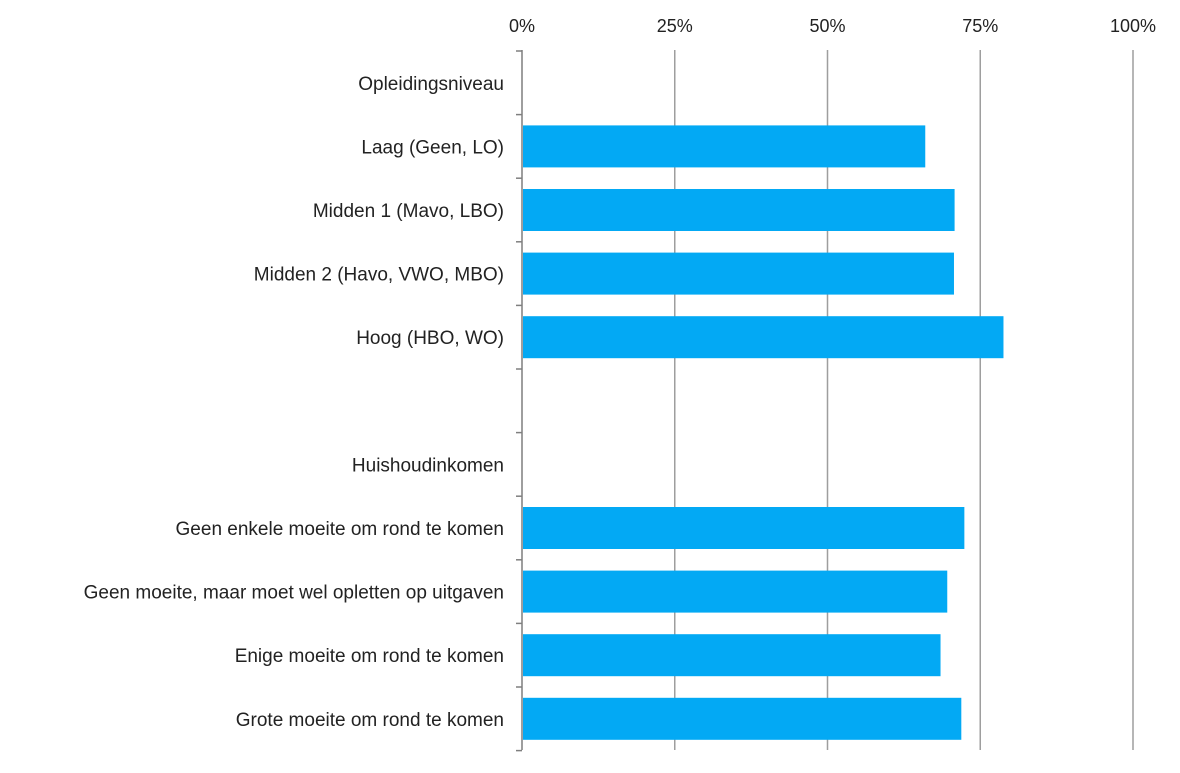  I want to click on category-label: Grote moeite om rond te komen, so click(370, 720).